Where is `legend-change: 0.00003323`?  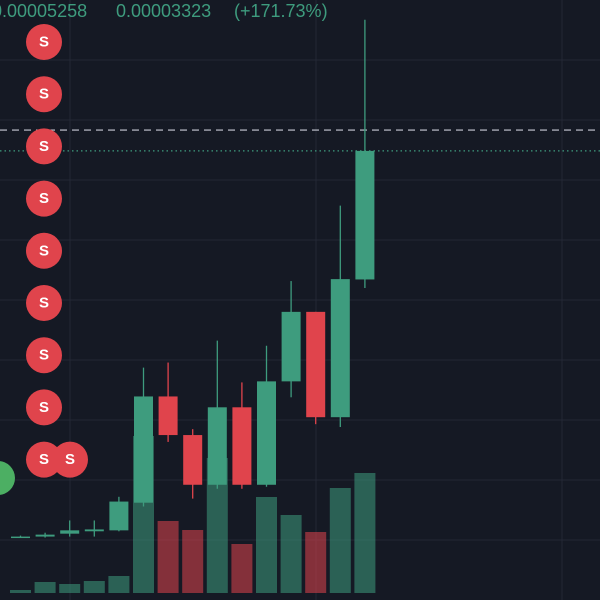 legend-change: 0.00003323 is located at coordinates (163, 11).